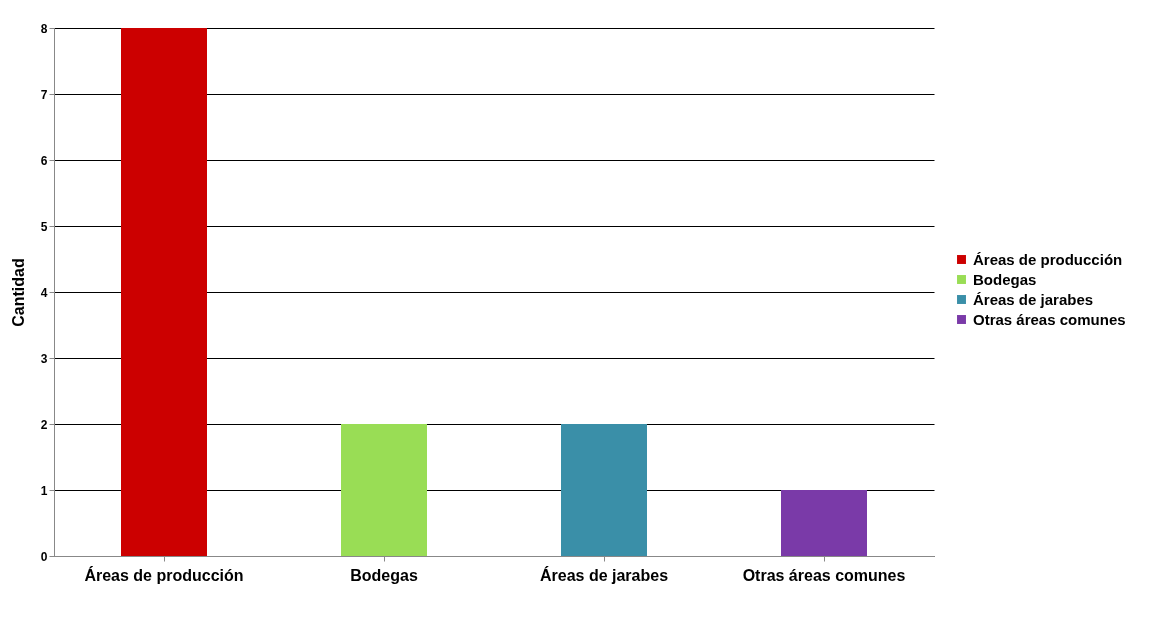  What do you see at coordinates (1048, 259) in the screenshot?
I see `legend-label: Áreas de producción` at bounding box center [1048, 259].